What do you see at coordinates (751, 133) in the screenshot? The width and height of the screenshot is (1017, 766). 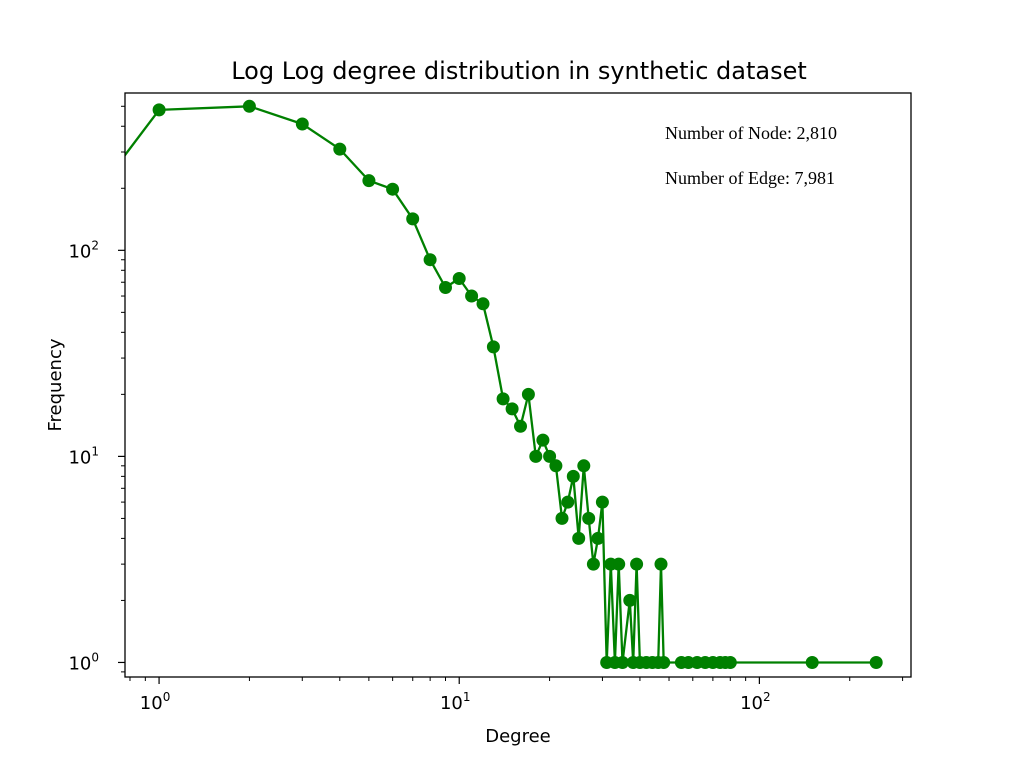 I see `annotation-node-count: Number of Node: 2,810` at bounding box center [751, 133].